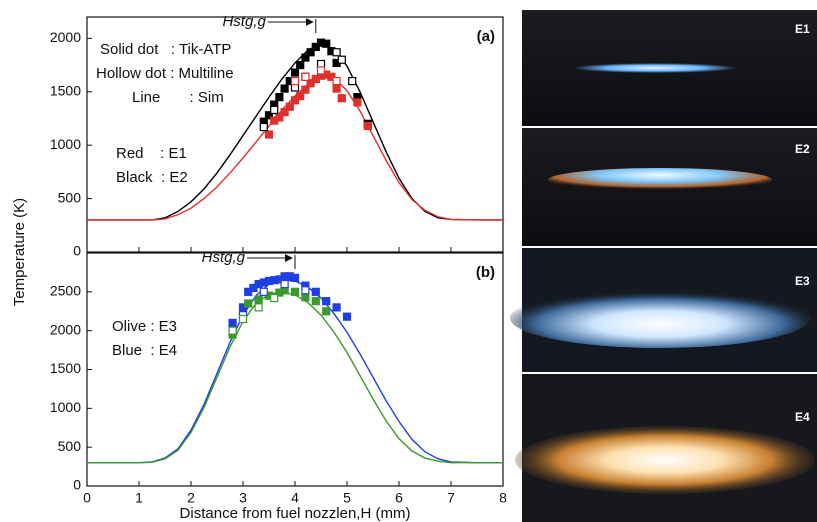 The image size is (817, 522). What do you see at coordinates (65, 291) in the screenshot?
I see `y-tick-label: 2500` at bounding box center [65, 291].